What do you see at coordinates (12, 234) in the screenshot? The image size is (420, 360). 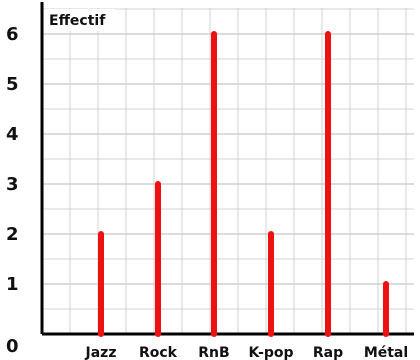 I see `y-tick-label: 2` at bounding box center [12, 234].